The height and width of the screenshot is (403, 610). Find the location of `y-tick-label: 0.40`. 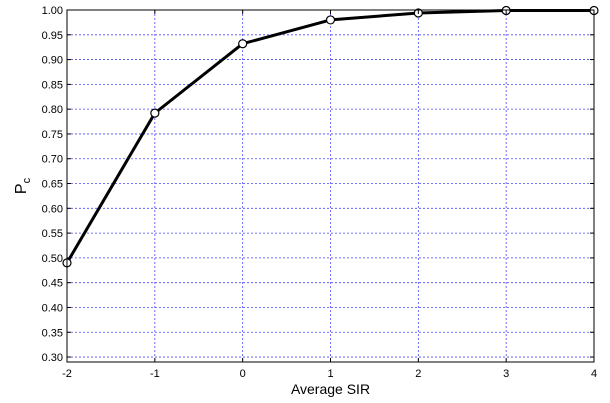

y-tick-label: 0.40 is located at coordinates (52, 308).